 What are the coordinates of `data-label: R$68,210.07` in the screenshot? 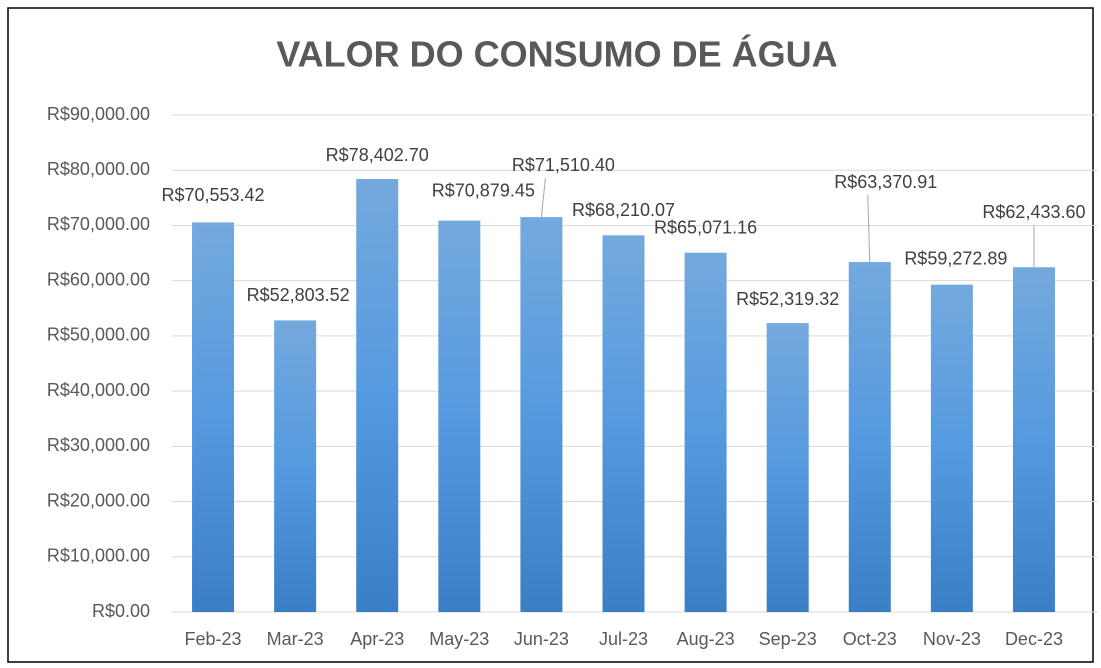 It's located at (623, 210).